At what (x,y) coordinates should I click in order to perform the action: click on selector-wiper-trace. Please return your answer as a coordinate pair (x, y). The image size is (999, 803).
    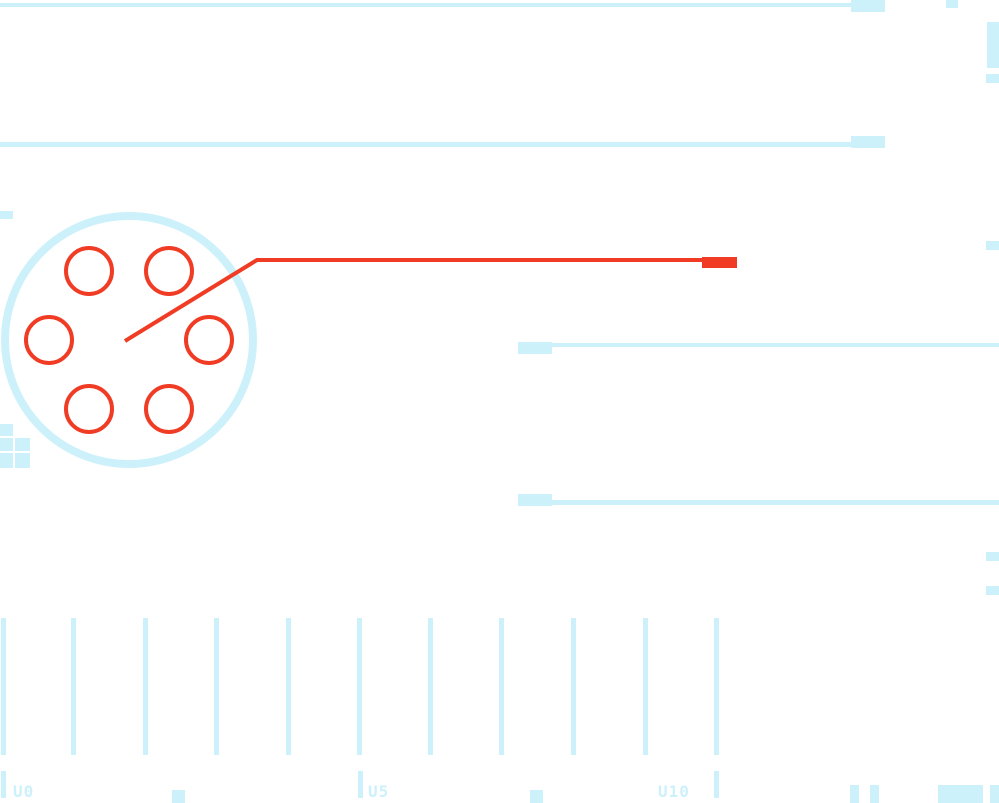
    Looking at the image, I should click on (413, 300).